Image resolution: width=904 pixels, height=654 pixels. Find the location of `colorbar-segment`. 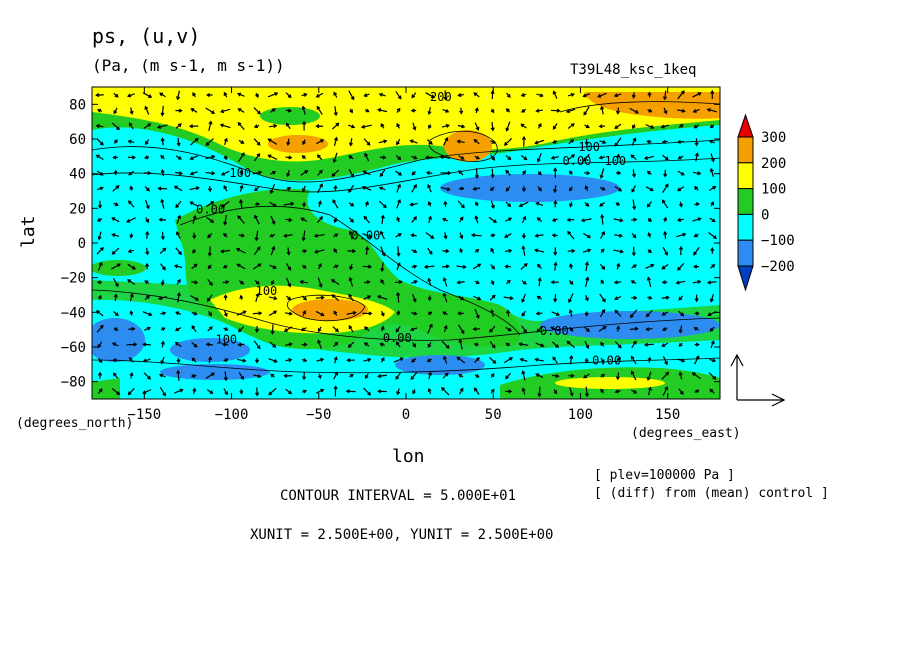

colorbar-segment is located at coordinates (745, 253).